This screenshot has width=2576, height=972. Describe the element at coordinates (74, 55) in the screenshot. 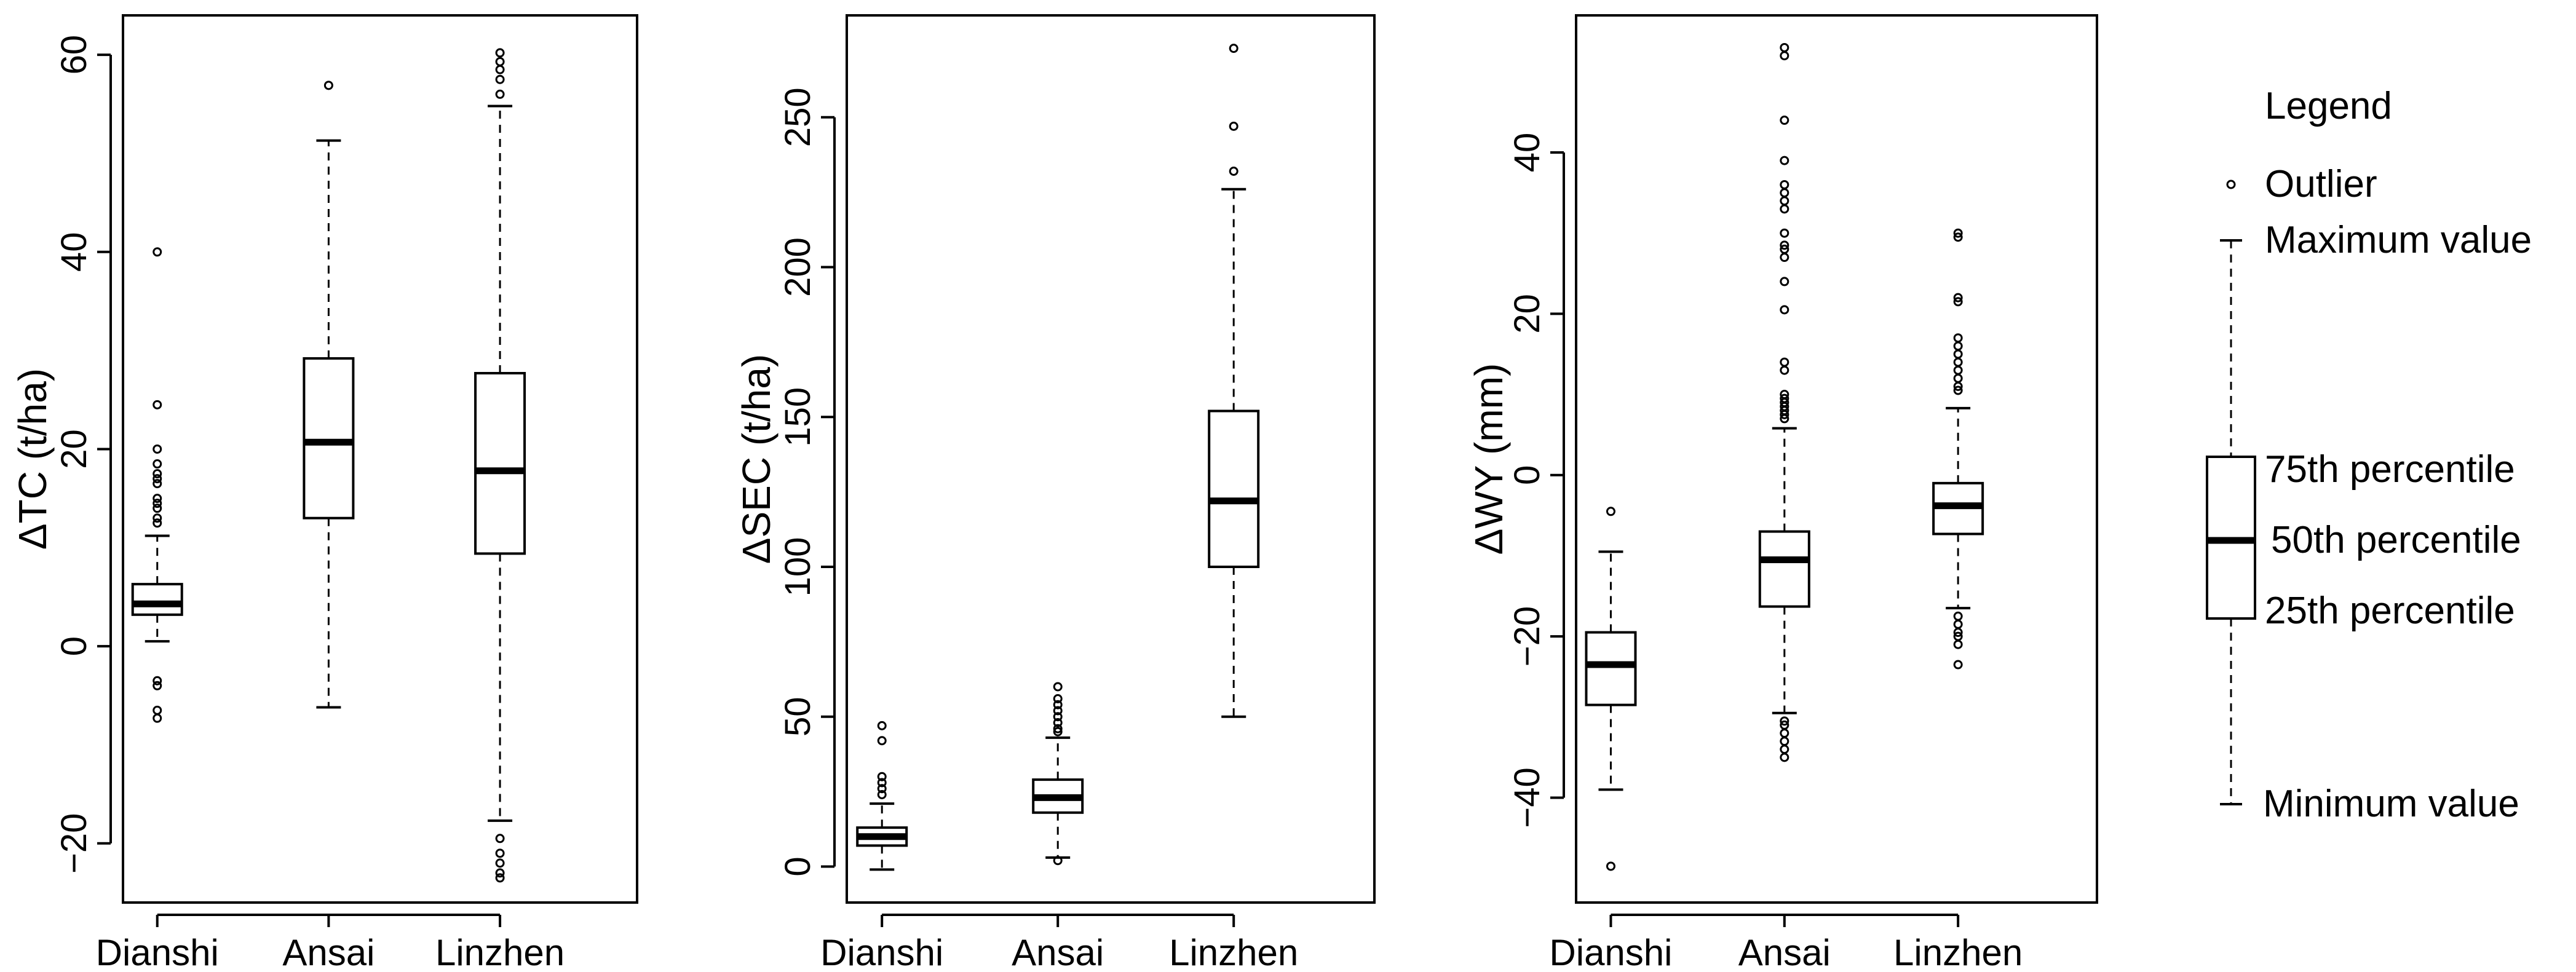

I see `y-tick-label: 60` at that location.